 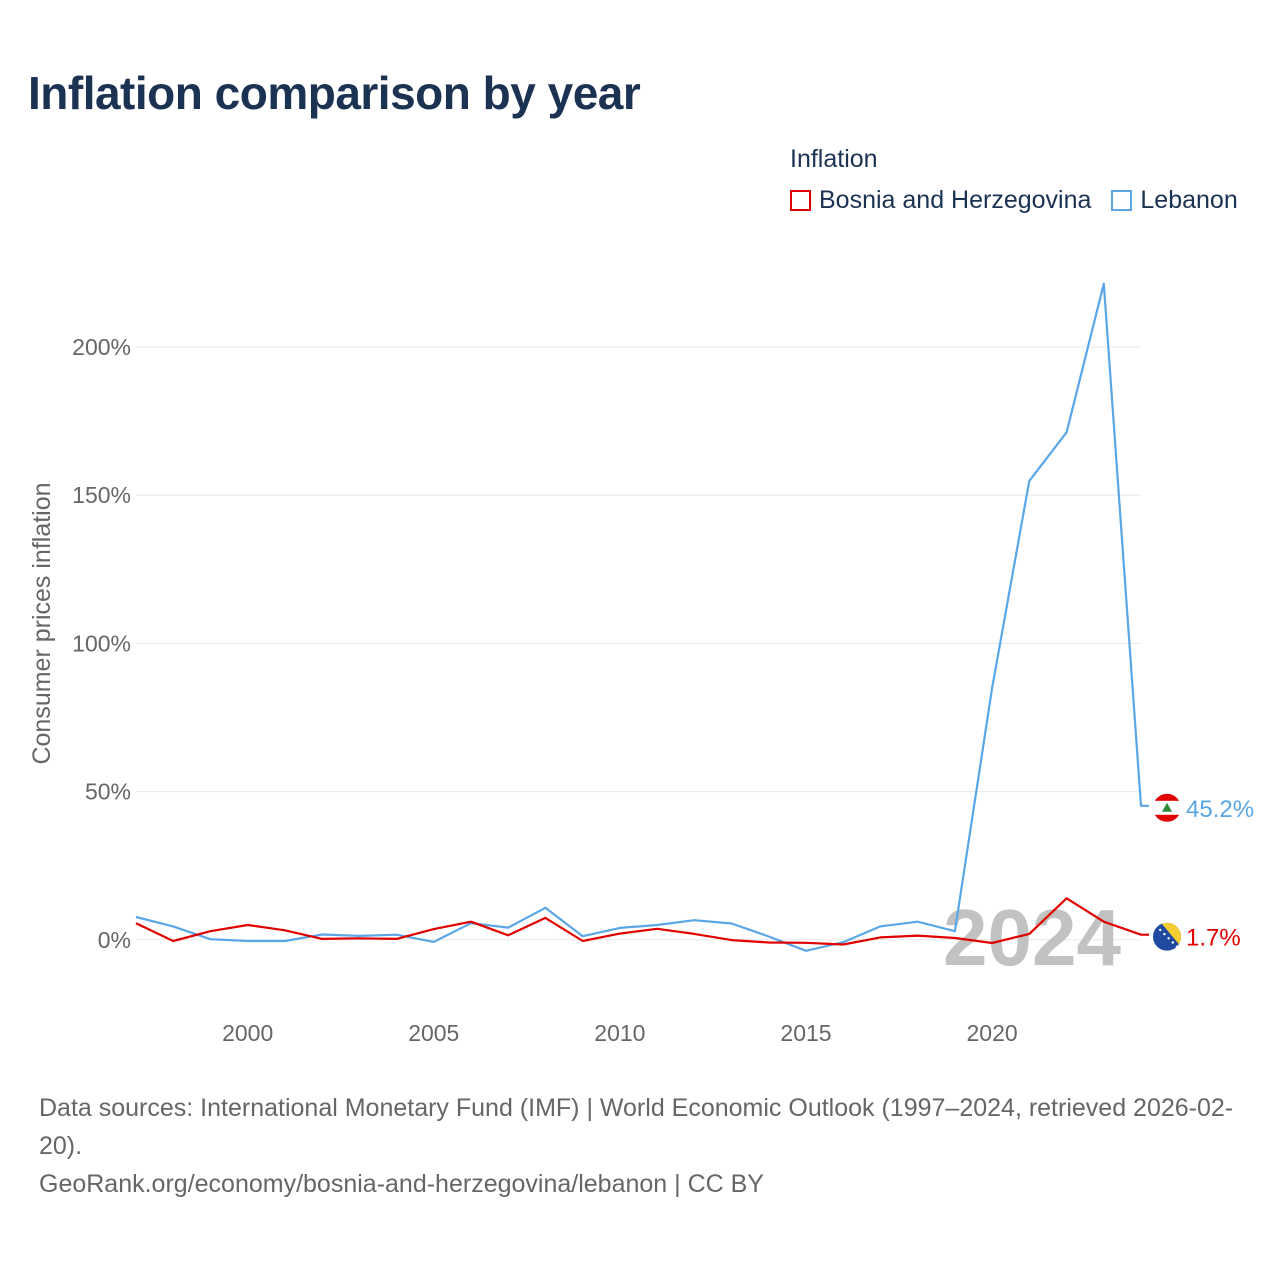 I want to click on legend-swatch-lebanon, so click(x=1122, y=200).